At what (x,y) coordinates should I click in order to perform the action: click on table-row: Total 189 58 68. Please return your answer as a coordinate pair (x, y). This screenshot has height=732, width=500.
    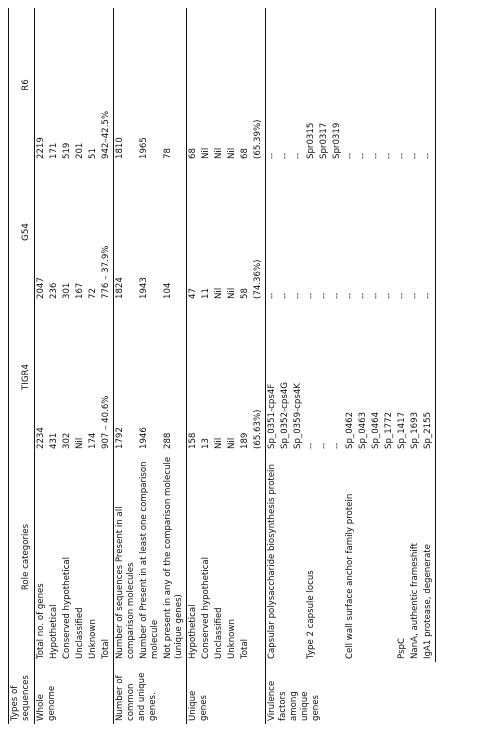
    Looking at the image, I should click on (245, 366).